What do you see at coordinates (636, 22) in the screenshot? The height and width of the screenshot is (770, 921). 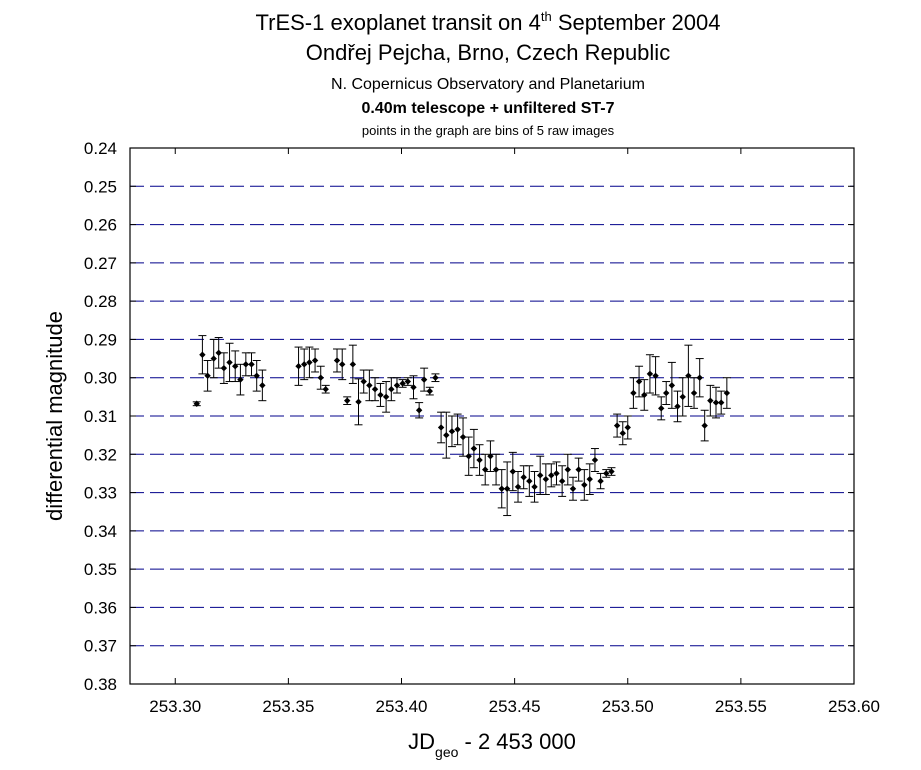 I see `chart-title-date: September 2004` at bounding box center [636, 22].